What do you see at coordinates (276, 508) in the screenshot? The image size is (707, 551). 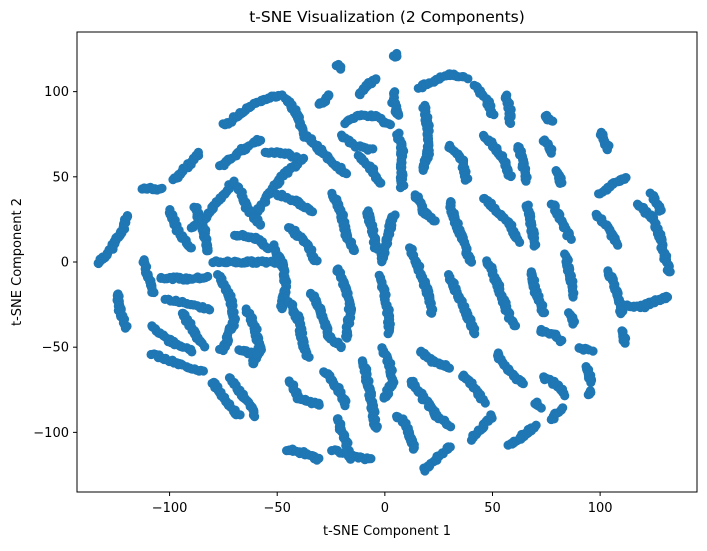 I see `x-tick-label: −50` at bounding box center [276, 508].